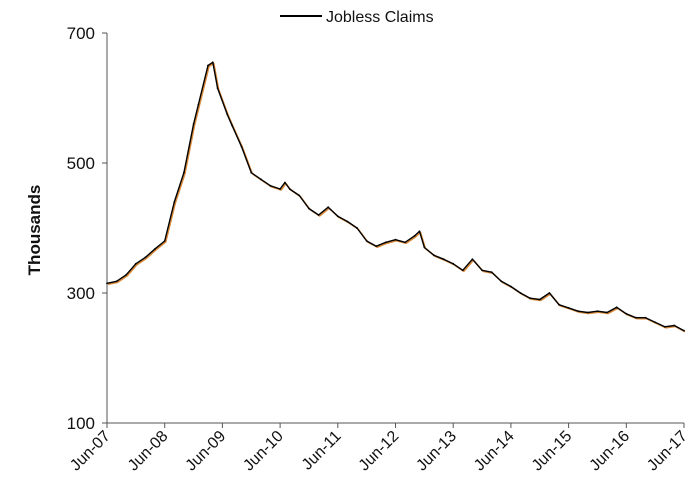 This screenshot has height=496, width=696. Describe the element at coordinates (81, 163) in the screenshot. I see `y-tick-label: 500` at that location.